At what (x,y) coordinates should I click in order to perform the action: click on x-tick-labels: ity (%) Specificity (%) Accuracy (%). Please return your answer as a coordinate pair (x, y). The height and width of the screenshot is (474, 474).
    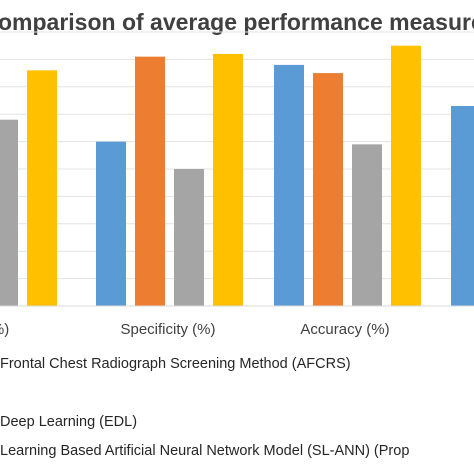
    Looking at the image, I should click on (195, 329).